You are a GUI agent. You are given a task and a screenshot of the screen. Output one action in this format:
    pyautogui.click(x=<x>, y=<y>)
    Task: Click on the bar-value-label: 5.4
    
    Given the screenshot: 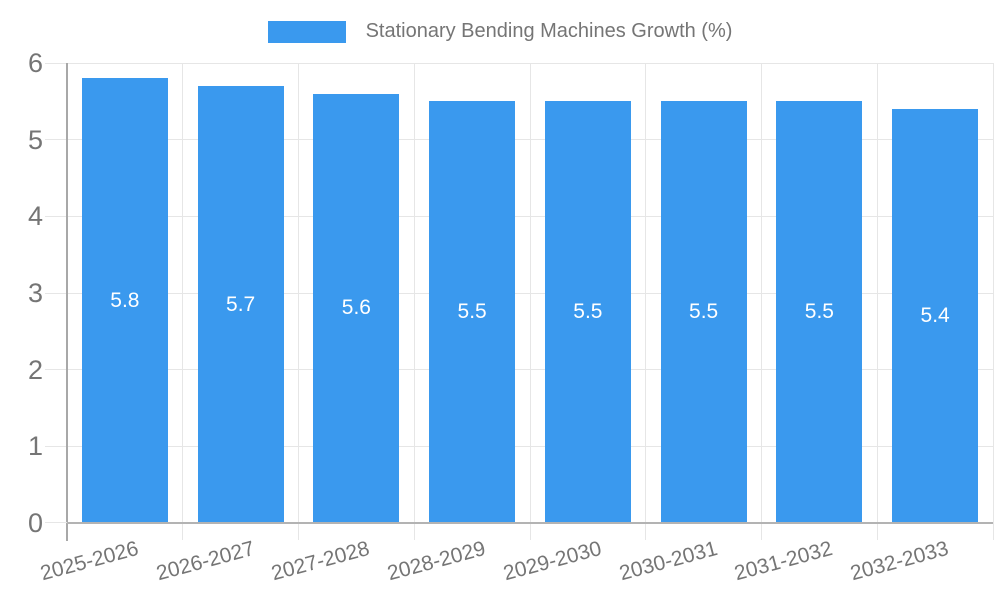 What is the action you would take?
    pyautogui.click(x=935, y=315)
    